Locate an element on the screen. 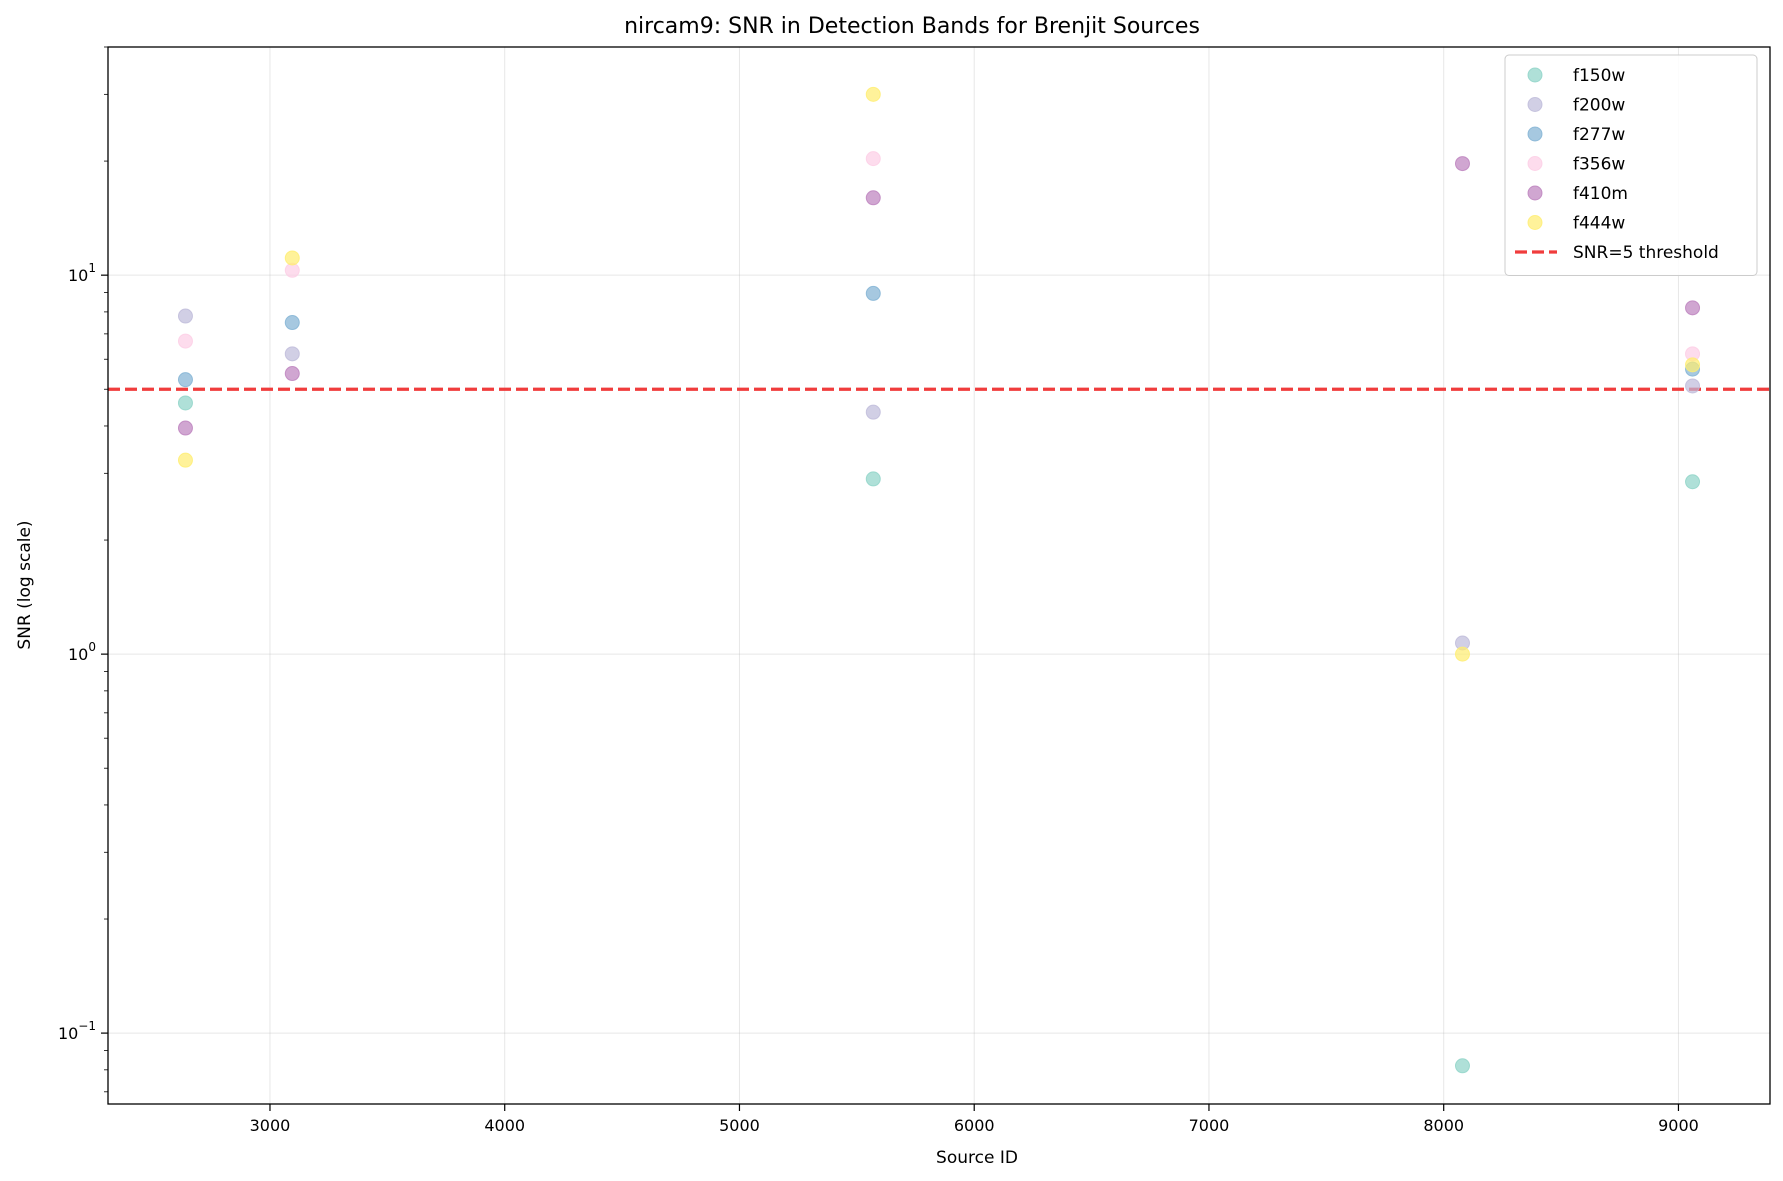  y-tick-label: 10⁻¹ is located at coordinates (77, 1031).